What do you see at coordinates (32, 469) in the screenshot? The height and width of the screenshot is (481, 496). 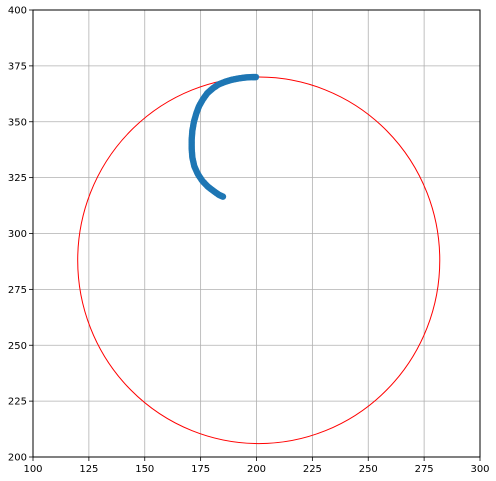 I see `x-tick-label: 100` at bounding box center [32, 469].